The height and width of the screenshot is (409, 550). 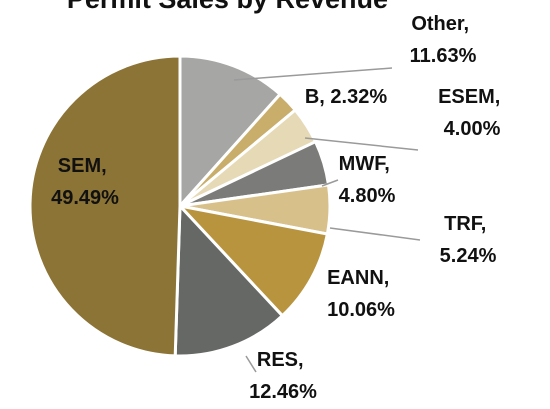 I want to click on data-label: RES, 12.46%, so click(x=283, y=376).